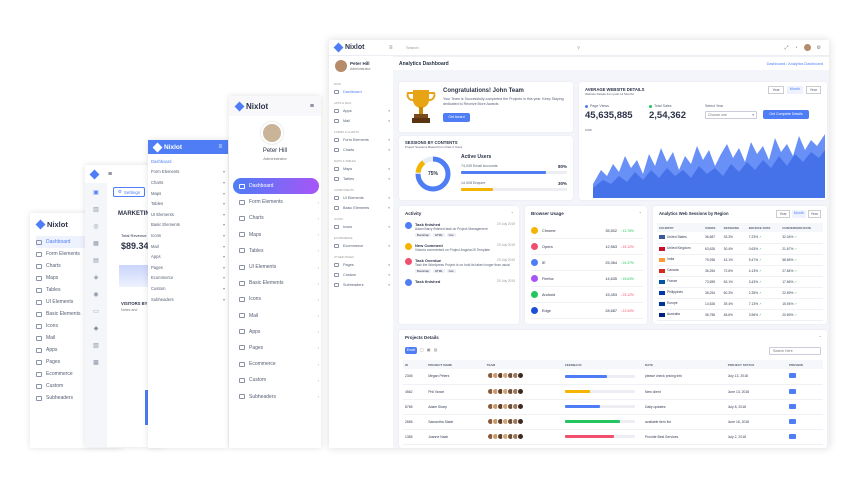  What do you see at coordinates (362, 246) in the screenshot?
I see `nav-item-ecommerce: Ecommerce ▾` at bounding box center [362, 246].